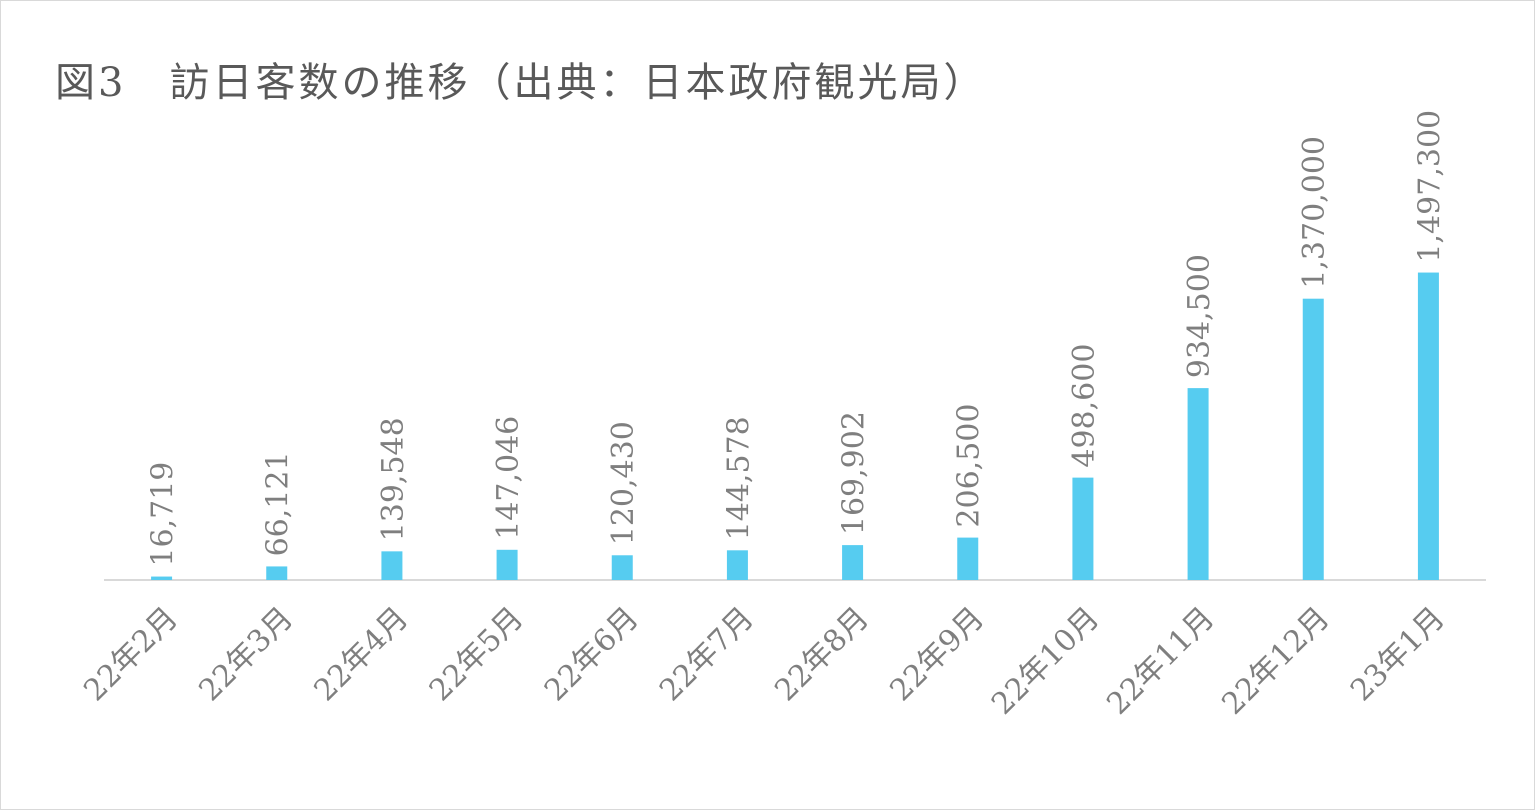 This screenshot has height=812, width=1537. What do you see at coordinates (362, 655) in the screenshot?
I see `x-tick-label-3: 22年4月` at bounding box center [362, 655].